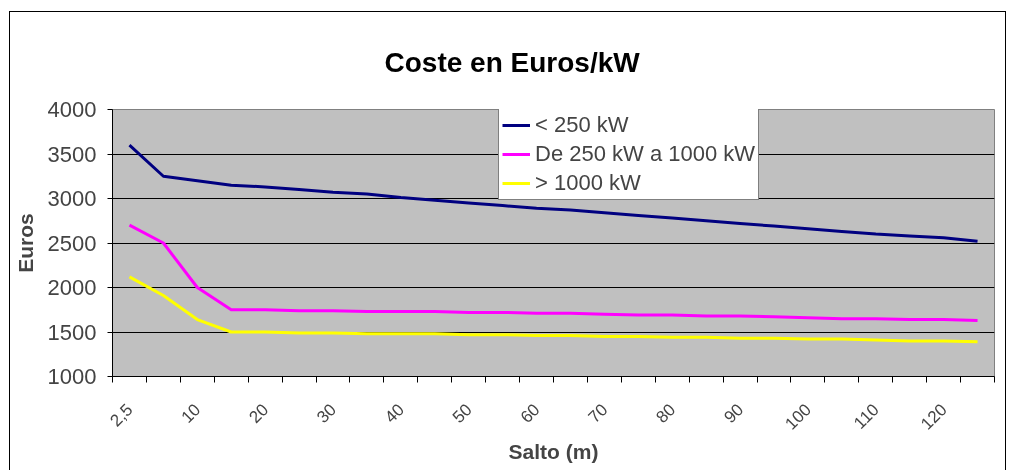 This screenshot has height=470, width=1015. I want to click on x-tick-label: 120, so click(934, 417).